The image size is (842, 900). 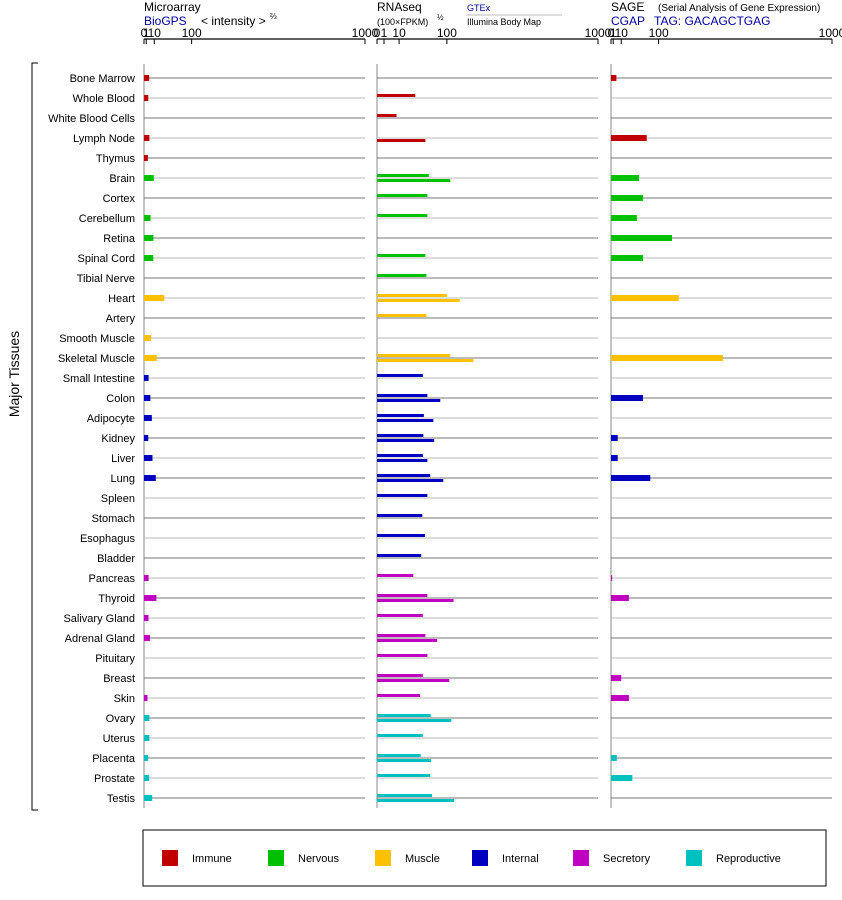 What do you see at coordinates (118, 499) in the screenshot?
I see `tissue-label: Spleen` at bounding box center [118, 499].